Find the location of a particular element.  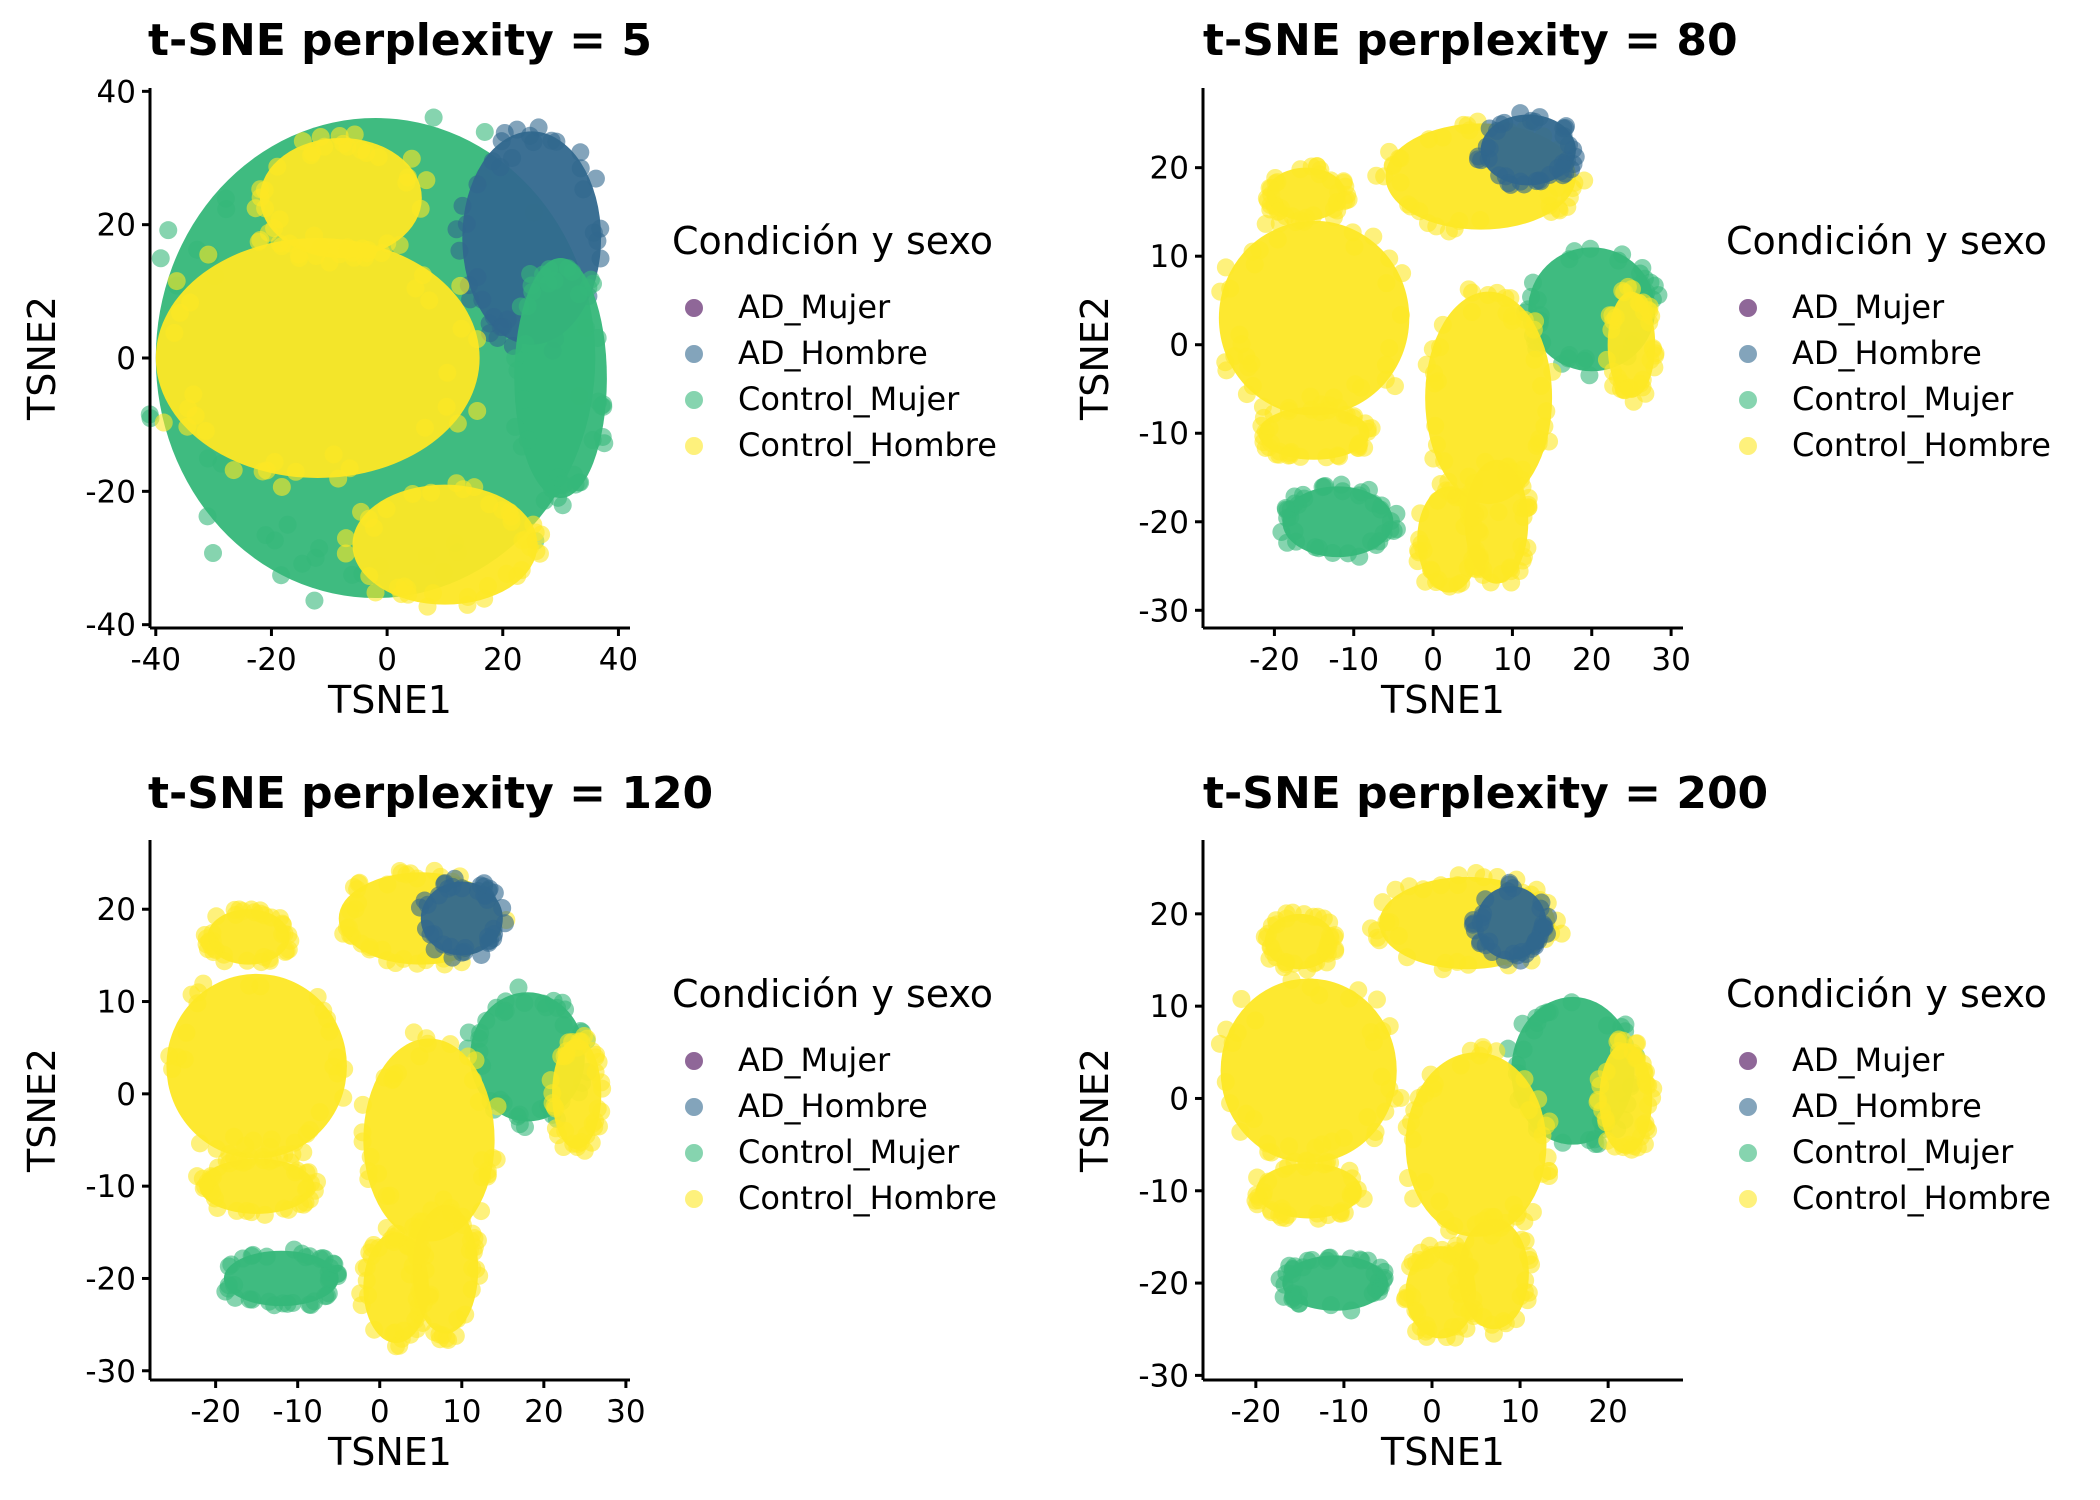

cluster-core is located at coordinates (340, 198).